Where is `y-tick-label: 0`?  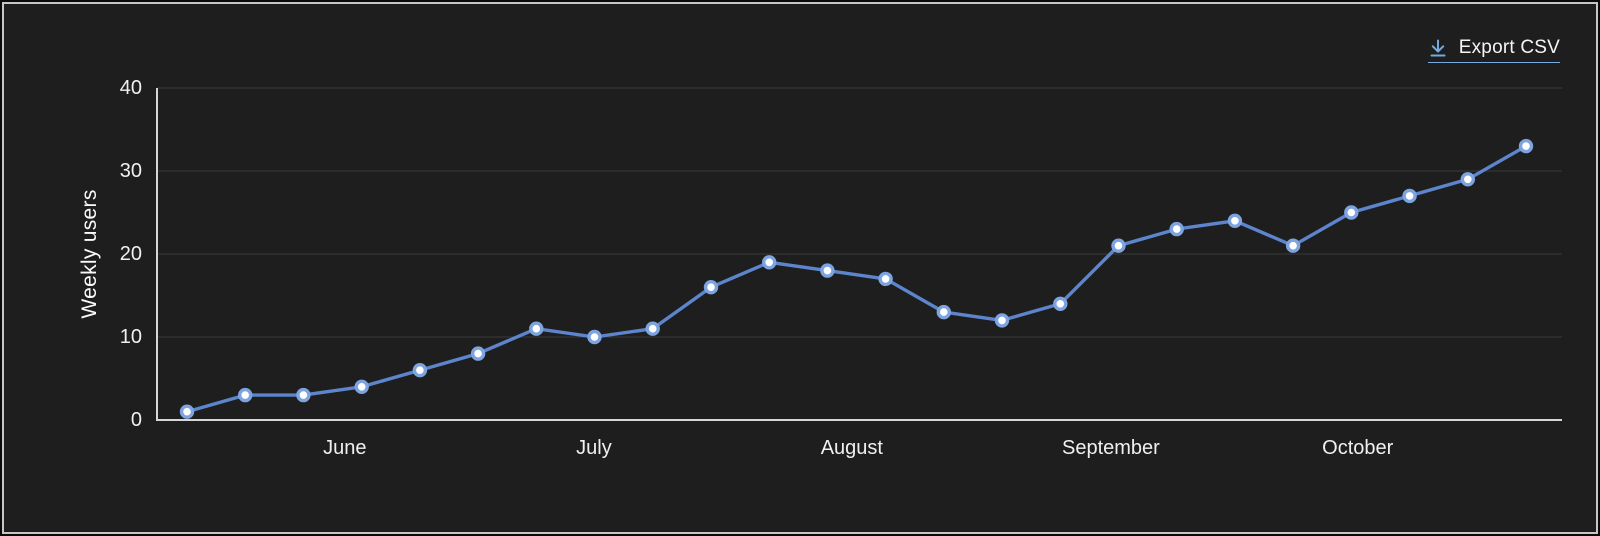
y-tick-label: 0 is located at coordinates (136, 420).